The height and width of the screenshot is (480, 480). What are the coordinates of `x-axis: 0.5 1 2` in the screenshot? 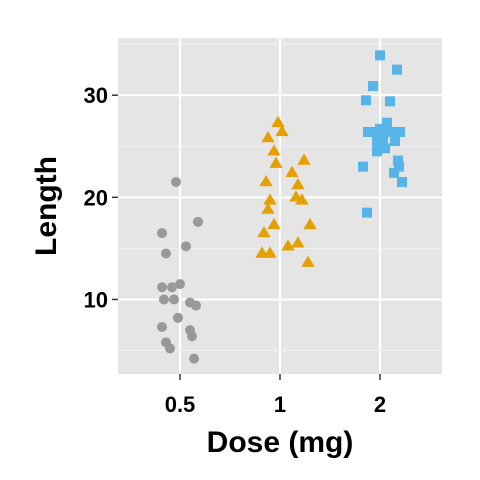 It's located at (275, 395).